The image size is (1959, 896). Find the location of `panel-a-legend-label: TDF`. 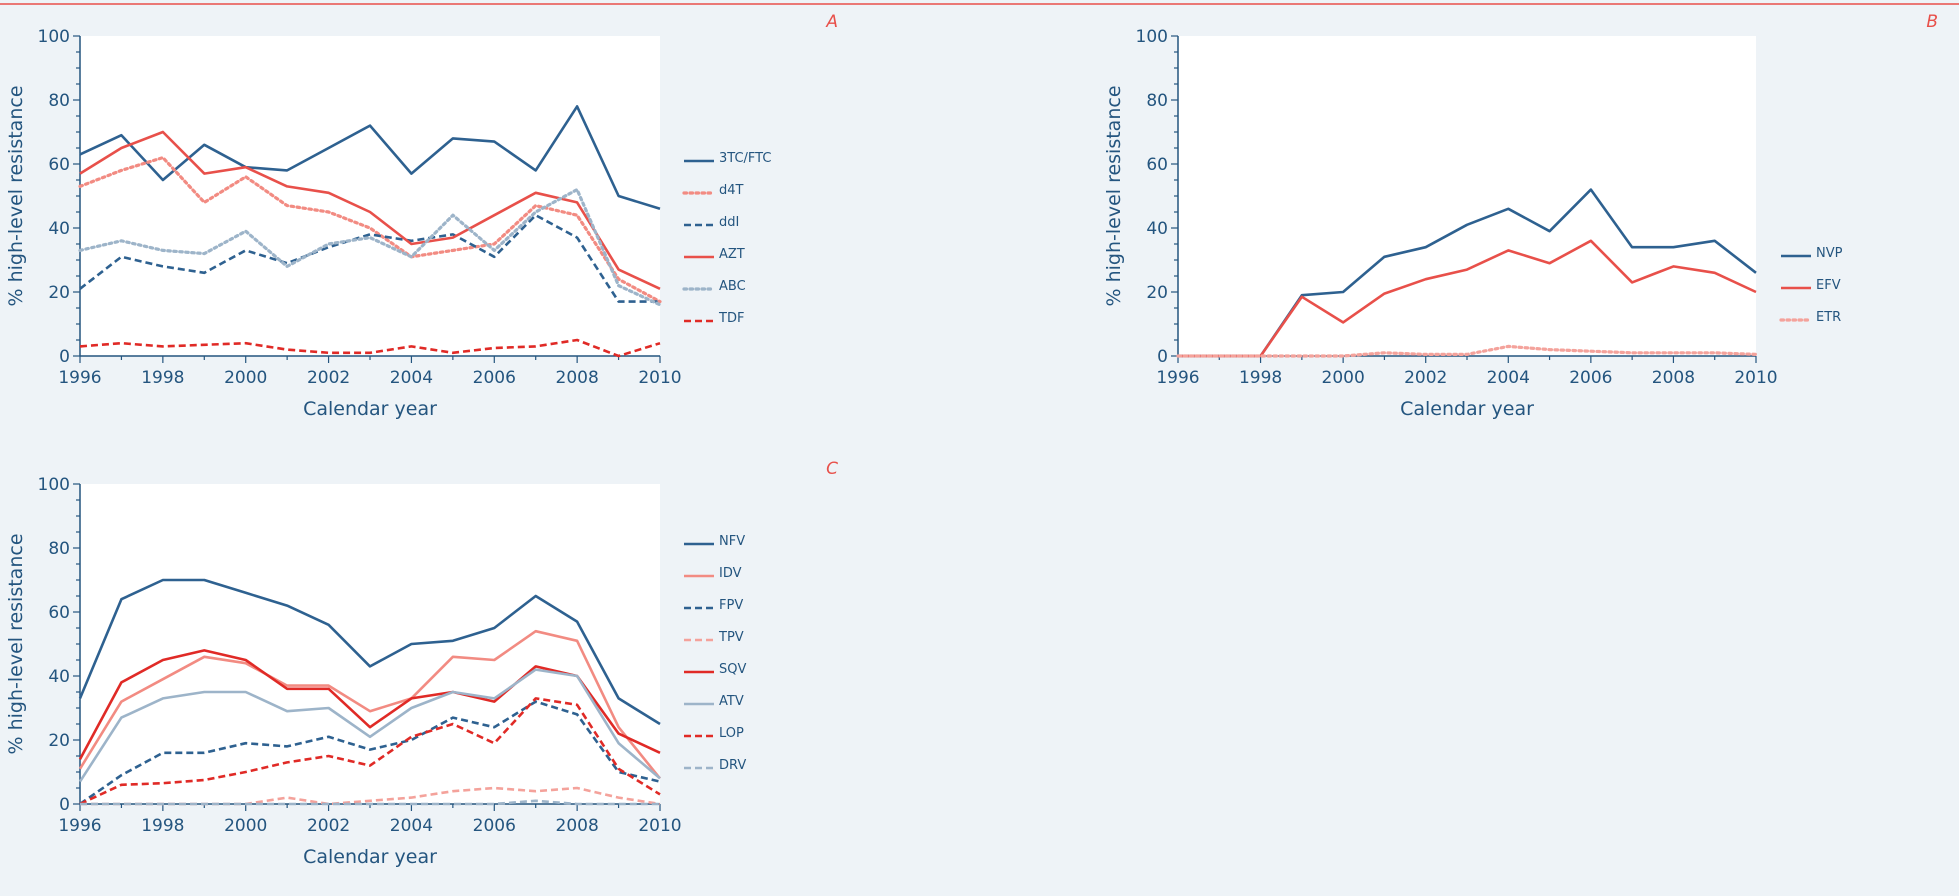

panel-a-legend-label: TDF is located at coordinates (731, 318).